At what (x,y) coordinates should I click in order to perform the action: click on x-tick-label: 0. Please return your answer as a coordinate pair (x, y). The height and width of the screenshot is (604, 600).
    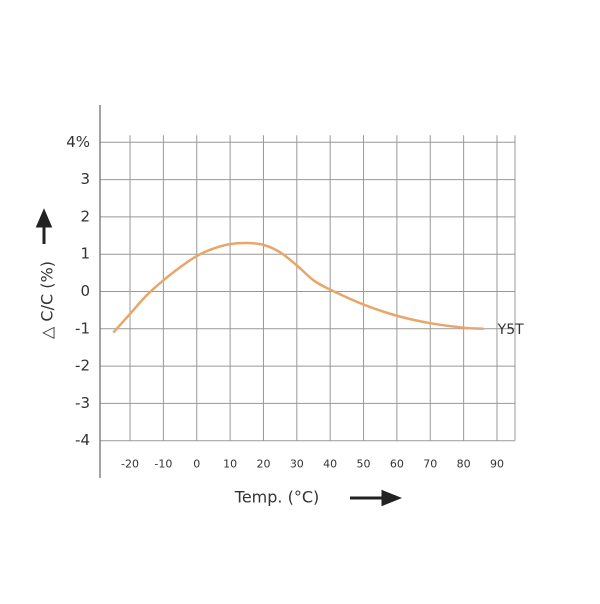
    Looking at the image, I should click on (196, 464).